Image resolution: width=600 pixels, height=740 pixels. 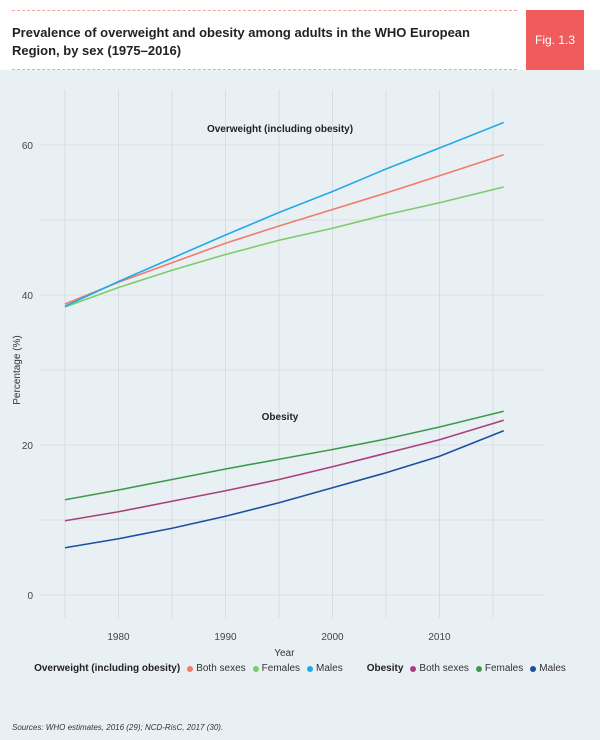 What do you see at coordinates (284, 247) in the screenshot?
I see `series-line-overweight-females` at bounding box center [284, 247].